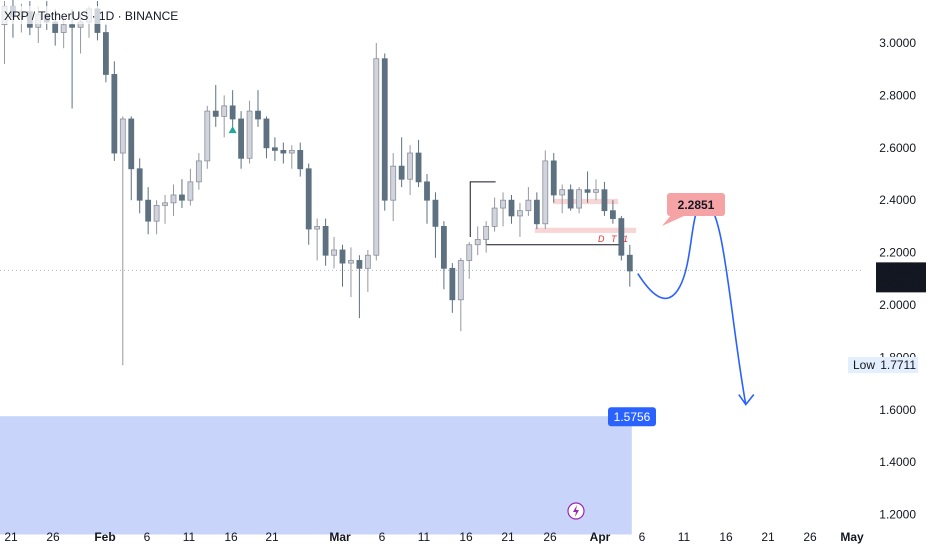  I want to click on low-label-bg, so click(883, 364).